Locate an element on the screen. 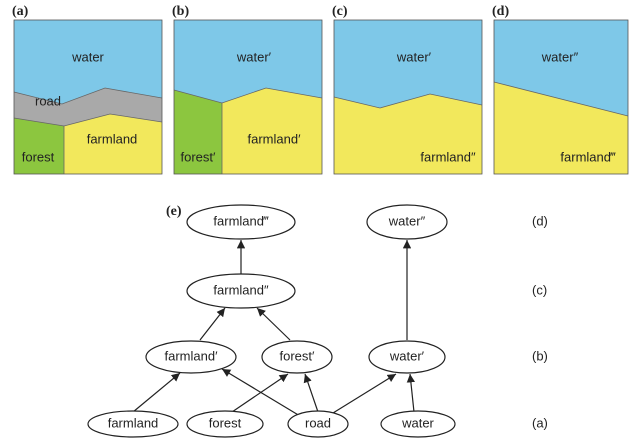  region-label: water″ is located at coordinates (560, 56).